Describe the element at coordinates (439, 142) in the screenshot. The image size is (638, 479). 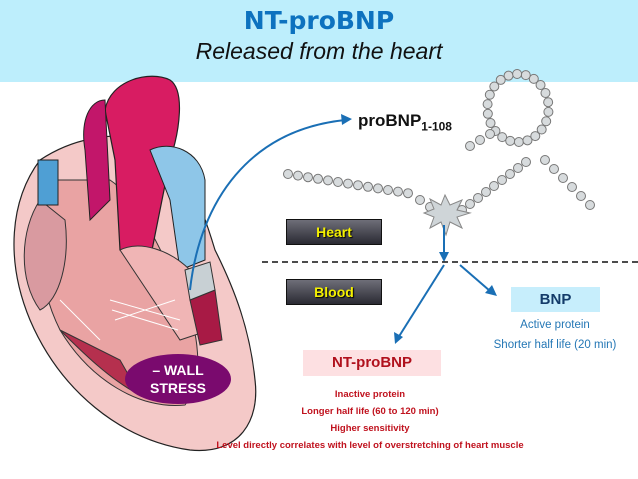
I see `probnp-bead-chain` at that location.